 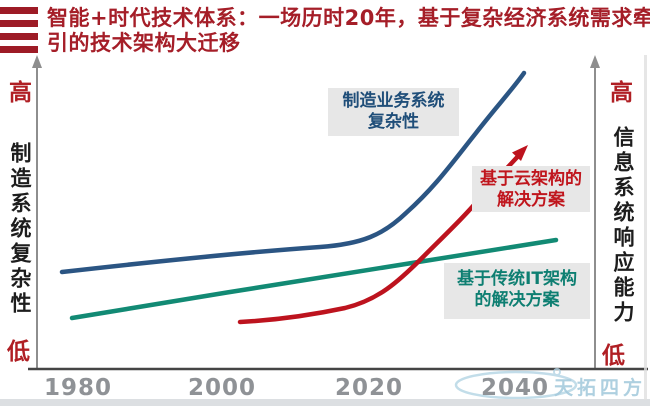 What do you see at coordinates (348, 31) in the screenshot?
I see `page-title: 智能+时代技术体系：一场历时20年，基于复杂经济系统需求牵 引的技术架构大迁移` at bounding box center [348, 31].